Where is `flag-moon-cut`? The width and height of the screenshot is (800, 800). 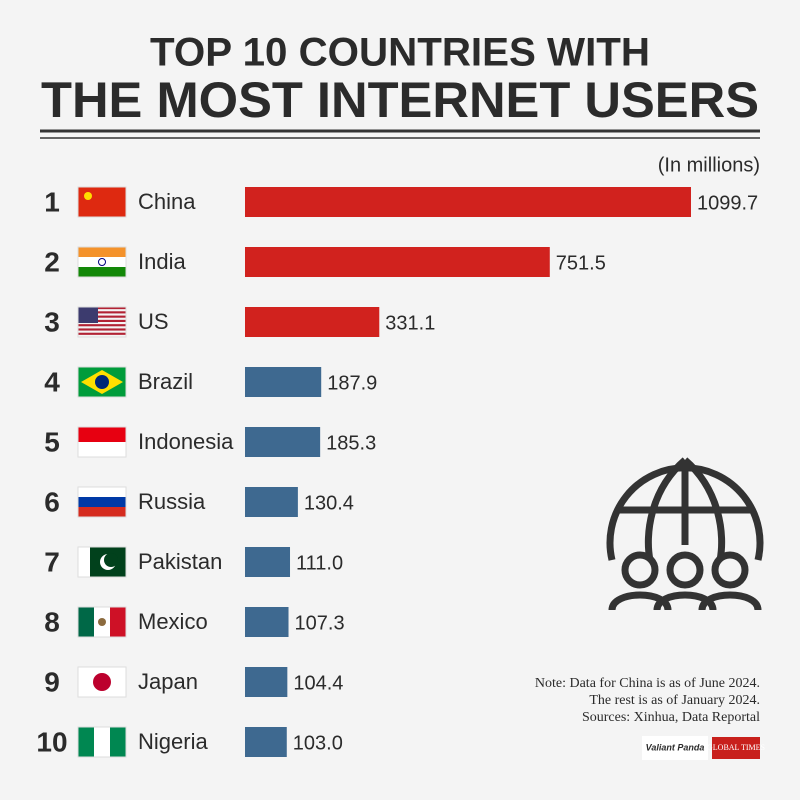 flag-moon-cut is located at coordinates (111, 560).